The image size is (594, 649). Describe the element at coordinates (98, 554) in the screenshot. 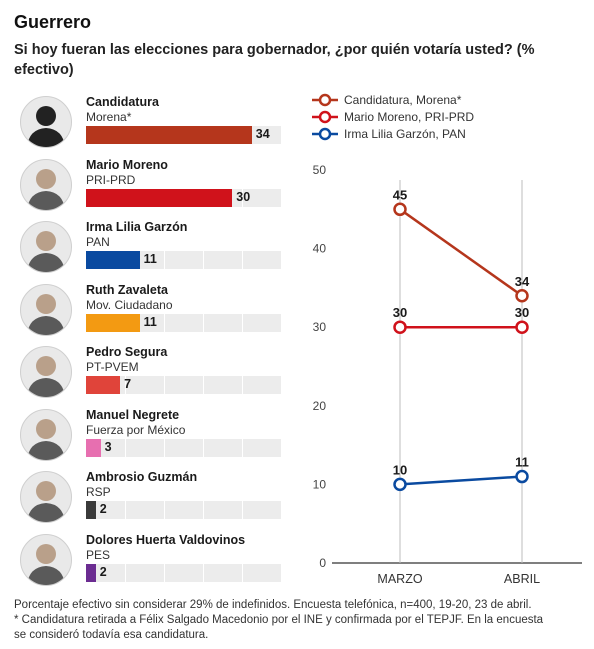

I see `candidate-party: PES` at that location.